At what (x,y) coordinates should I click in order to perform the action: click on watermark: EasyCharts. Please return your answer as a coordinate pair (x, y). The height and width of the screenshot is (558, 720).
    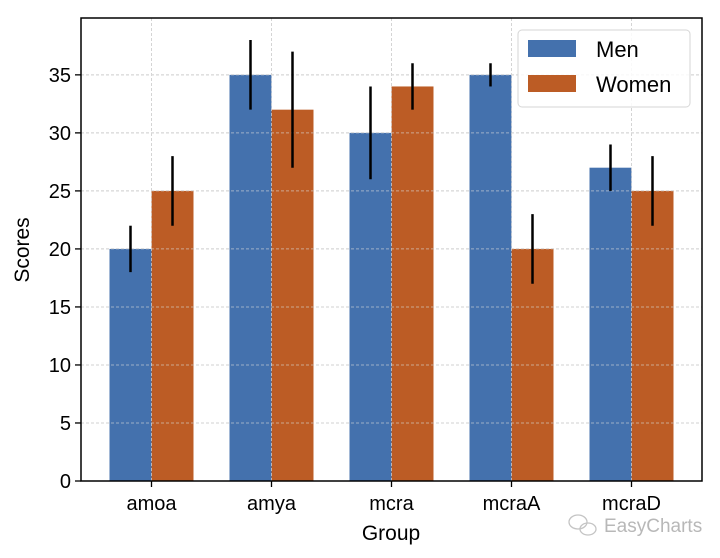
    Looking at the image, I should click on (635, 525).